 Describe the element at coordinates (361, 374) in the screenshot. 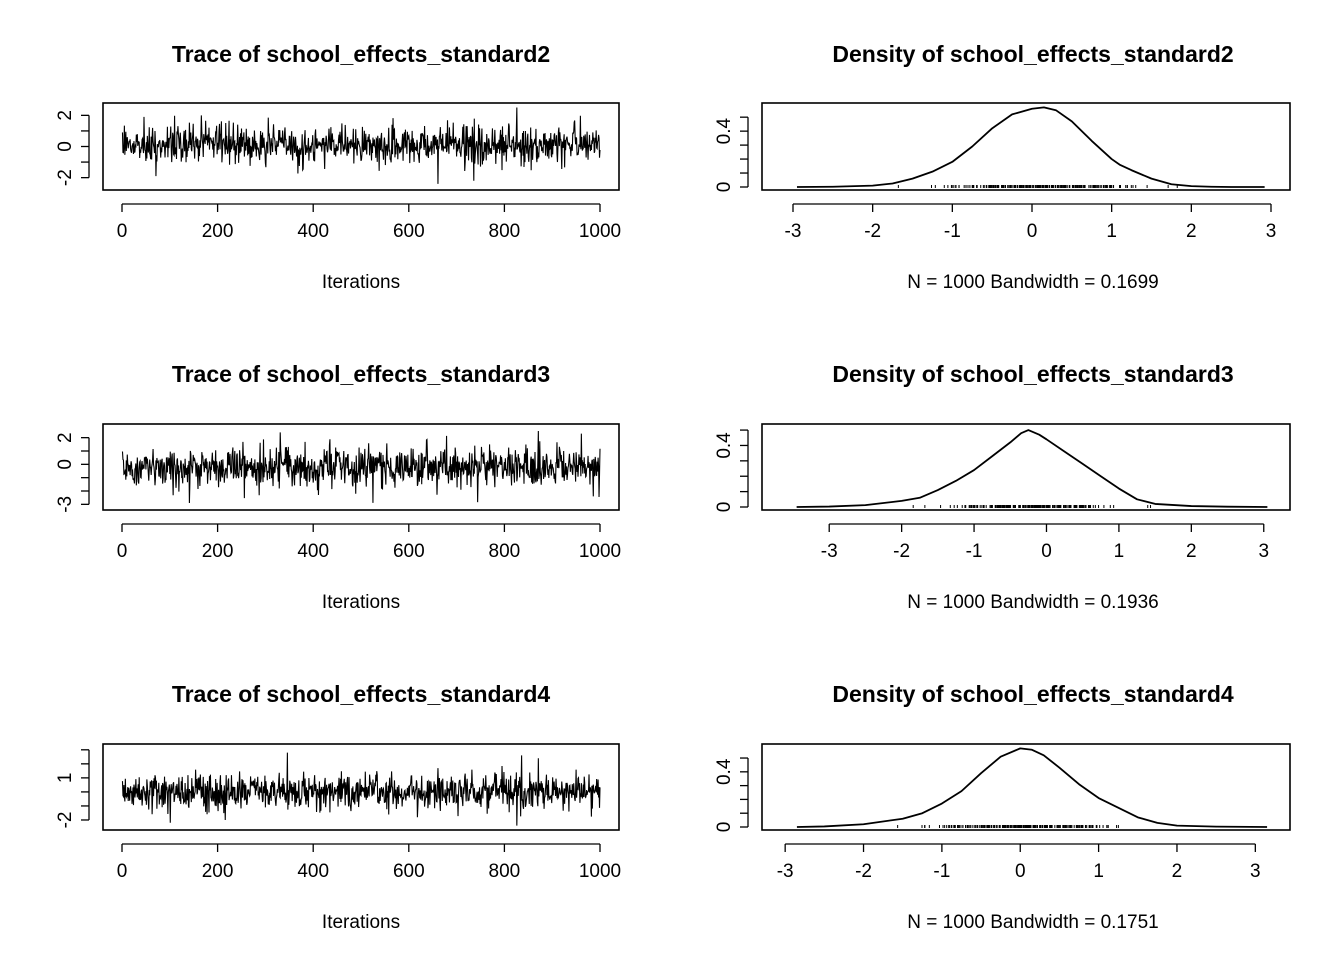

I see `panel-title: Trace of school_effects_standard3` at that location.